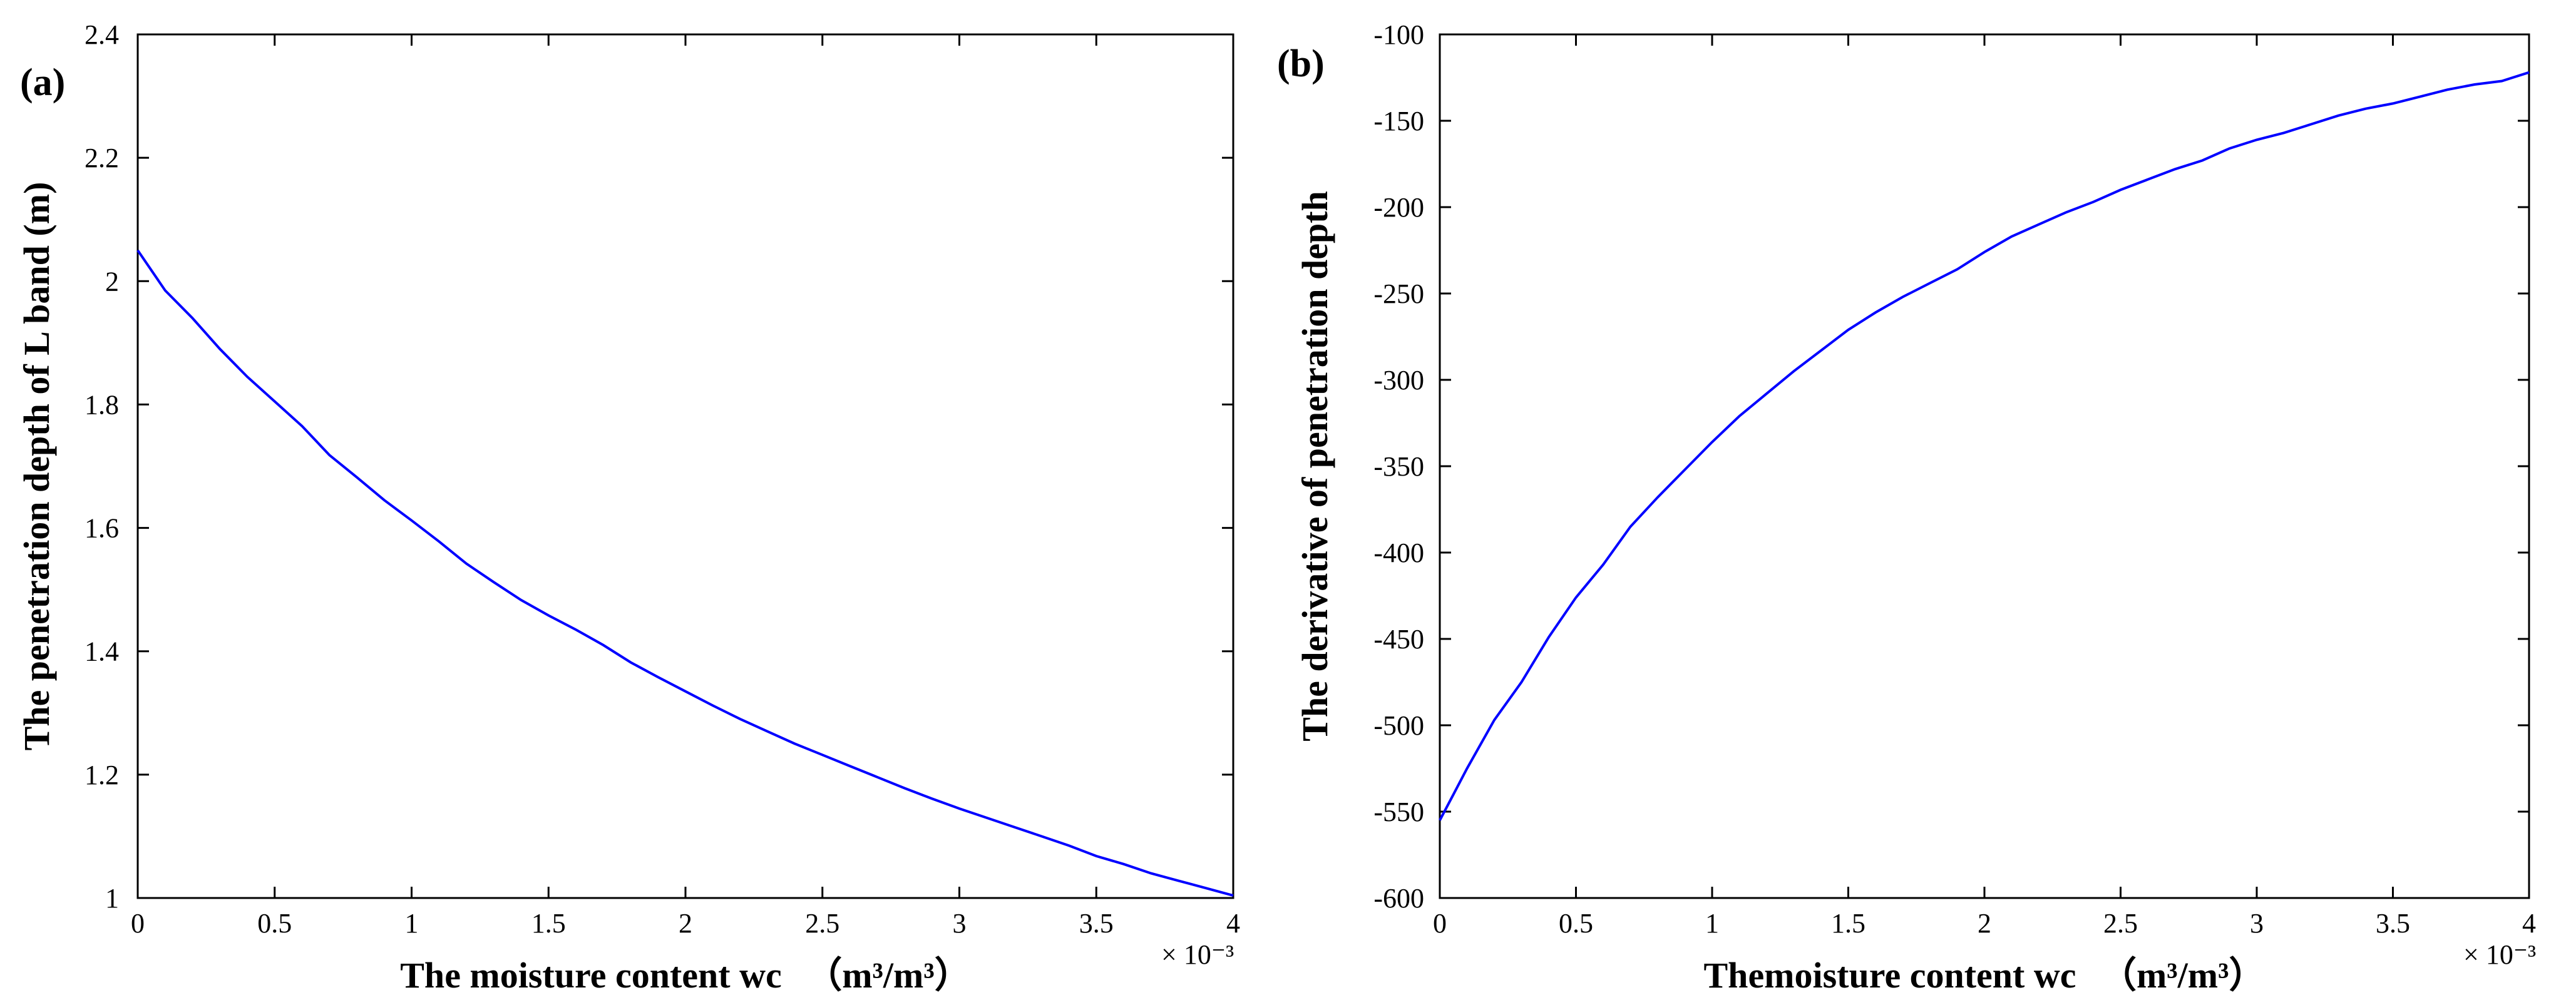 The image size is (2576, 1005). What do you see at coordinates (112, 898) in the screenshot?
I see `panel-a-y-tick-label: 1` at bounding box center [112, 898].